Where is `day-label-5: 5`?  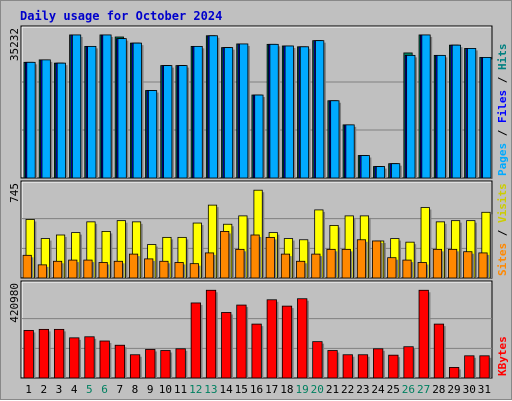 day-label-5: 5 is located at coordinates (89, 389).